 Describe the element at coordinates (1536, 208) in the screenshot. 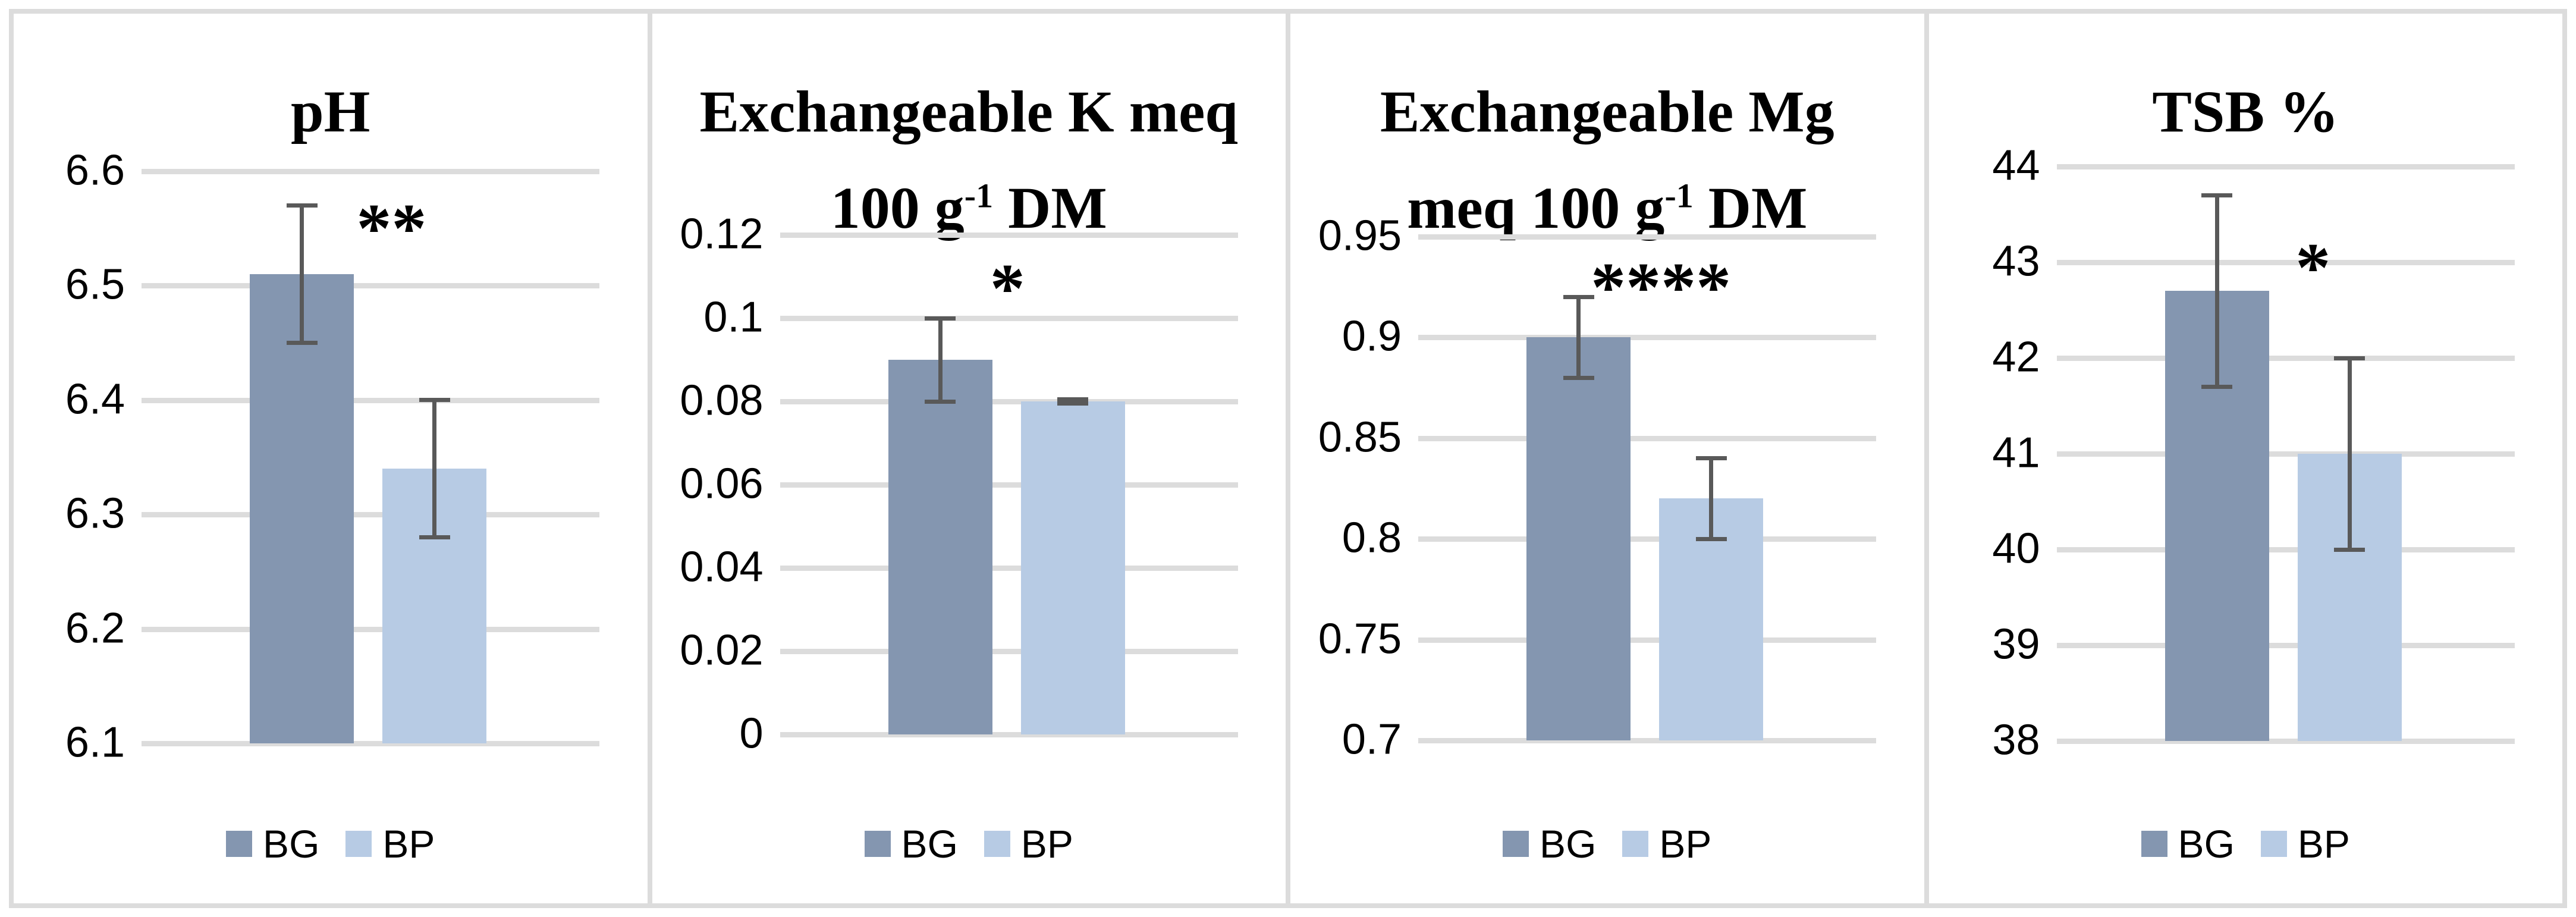

I see `title-text: meq 100 g` at that location.